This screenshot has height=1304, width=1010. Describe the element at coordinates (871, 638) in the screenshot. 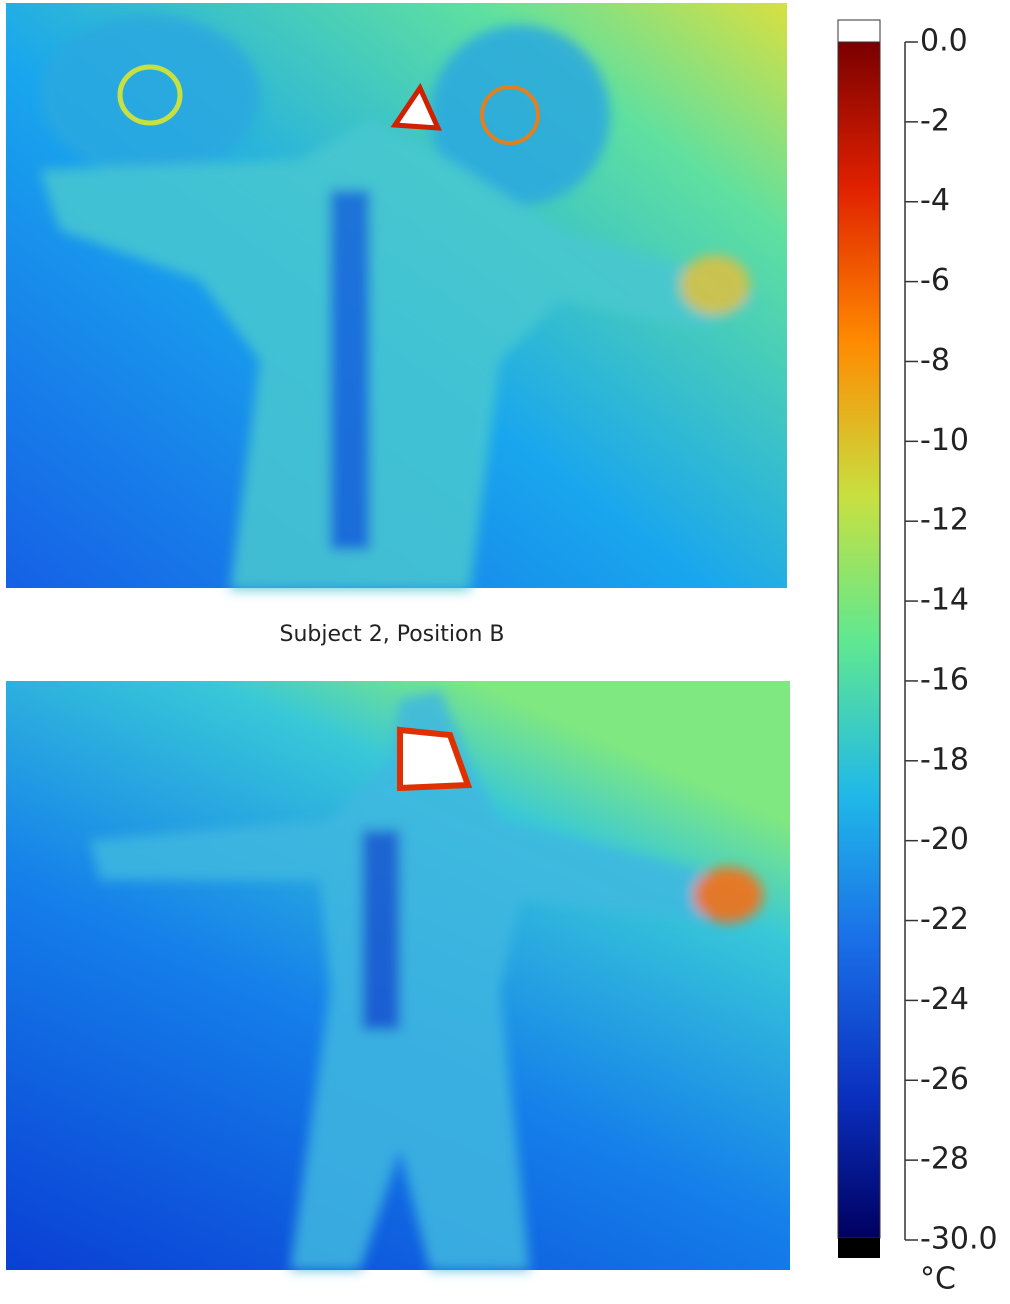

I see `colorbar` at that location.